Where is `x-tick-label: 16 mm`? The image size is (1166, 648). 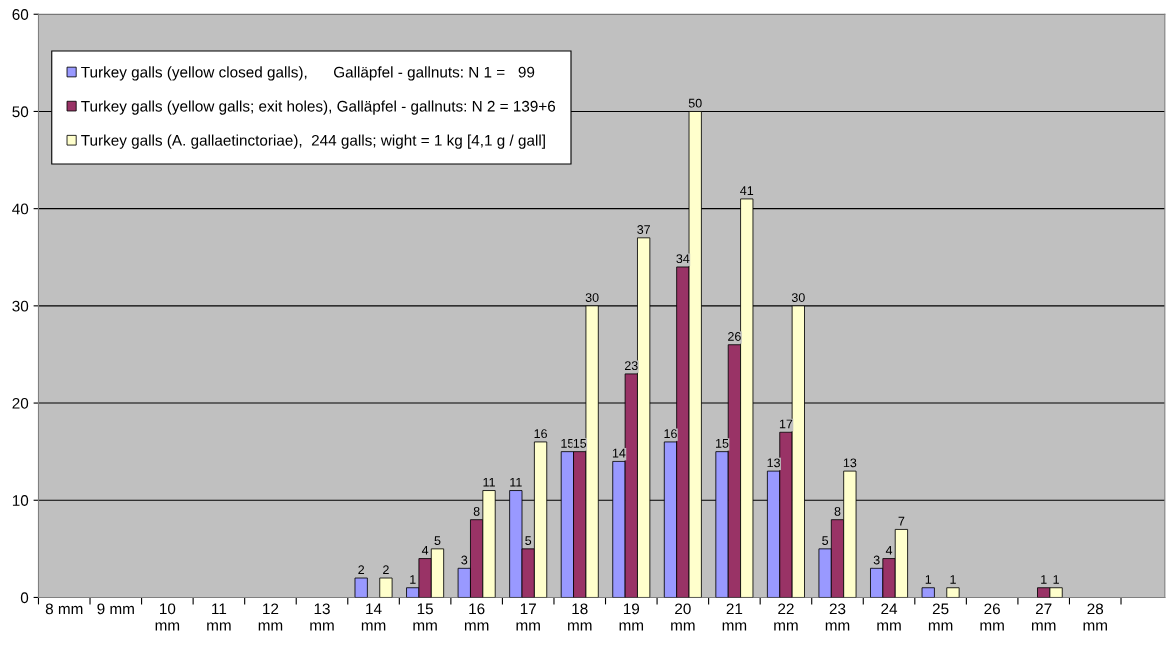
x-tick-label: 16 mm is located at coordinates (476, 617).